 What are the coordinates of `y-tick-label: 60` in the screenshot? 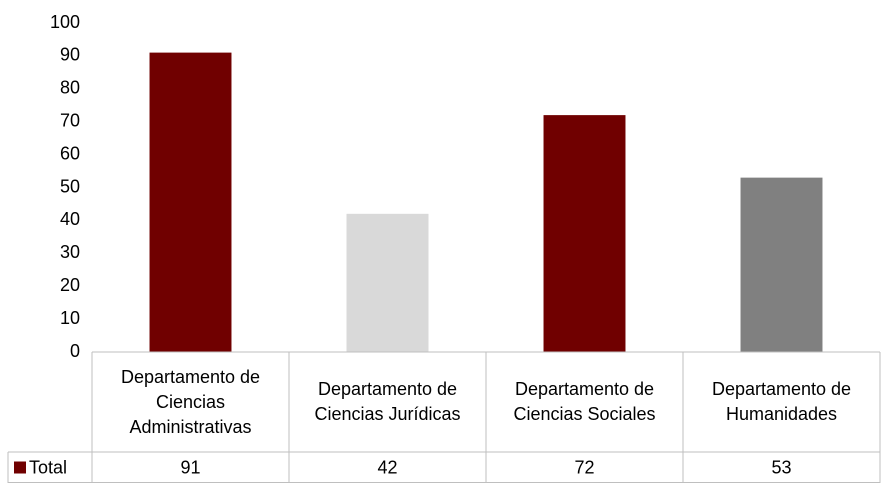 It's located at (70, 153).